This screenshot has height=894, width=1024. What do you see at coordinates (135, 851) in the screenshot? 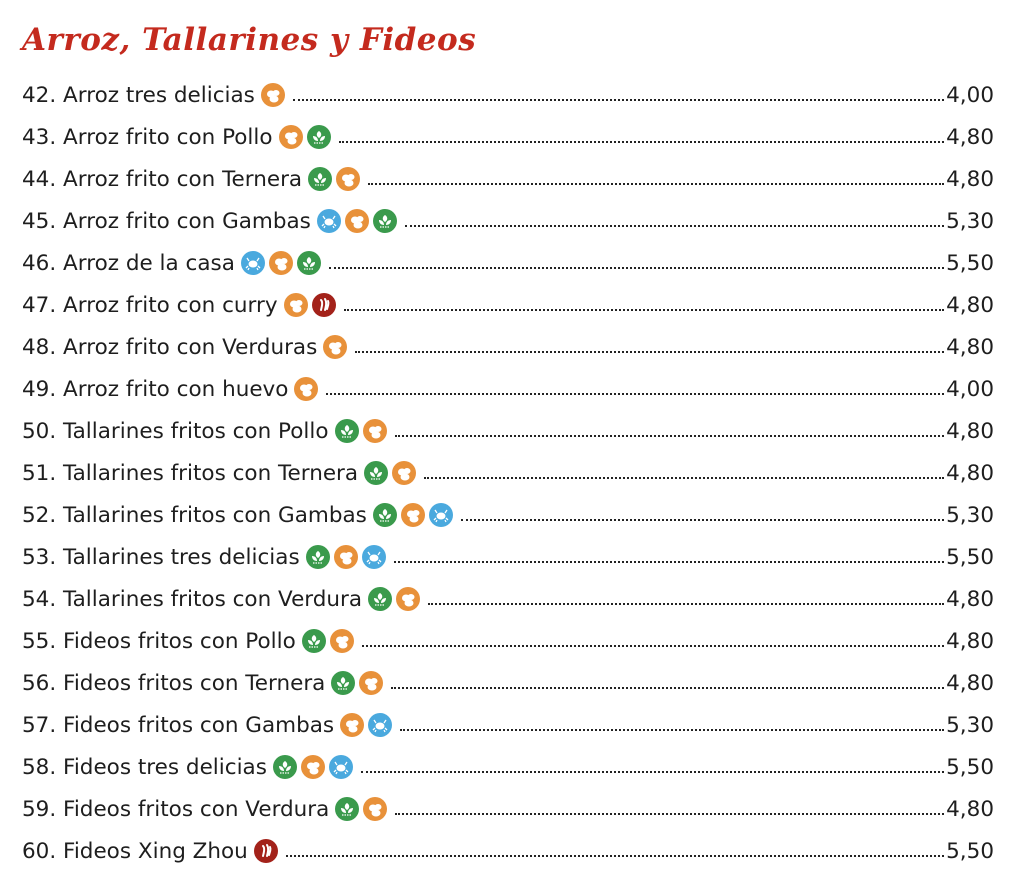
I see `item-name: 60. Fideos Xing Zhou` at bounding box center [135, 851].